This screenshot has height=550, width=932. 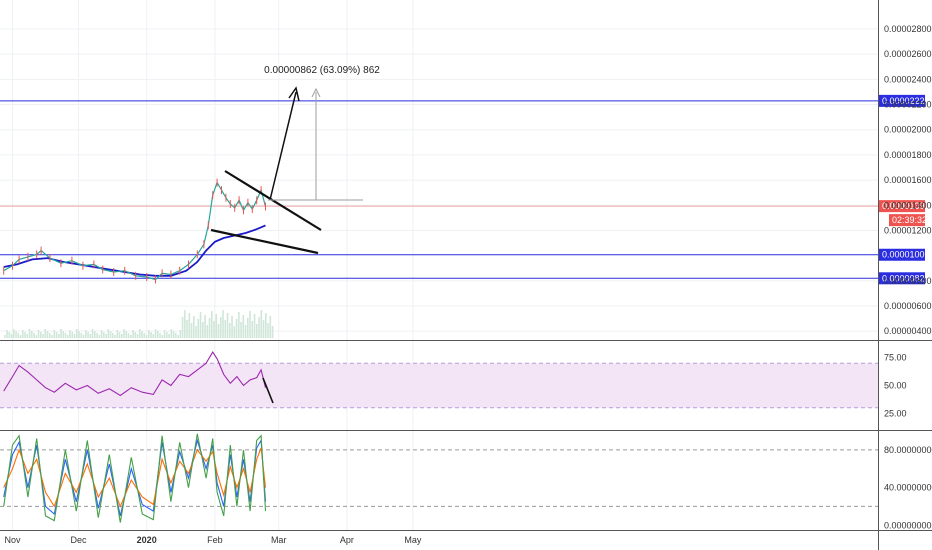 I want to click on price-tick-label: 0.00001800, so click(x=908, y=155).